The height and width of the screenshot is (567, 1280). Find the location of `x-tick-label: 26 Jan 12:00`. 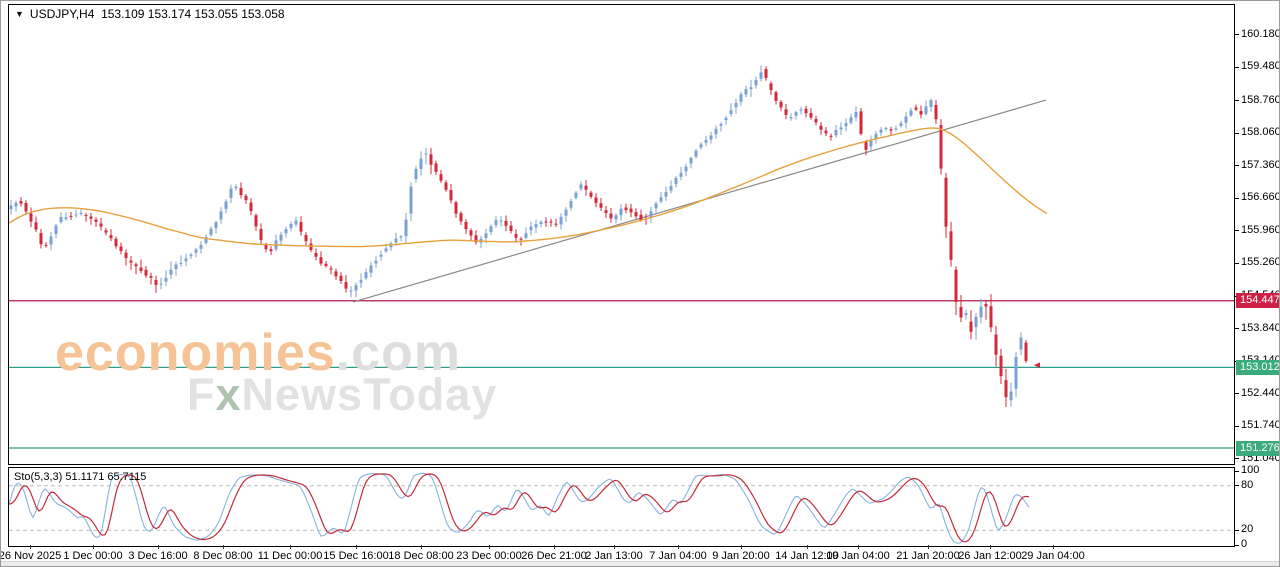

x-tick-label: 26 Jan 12:00 is located at coordinates (990, 556).